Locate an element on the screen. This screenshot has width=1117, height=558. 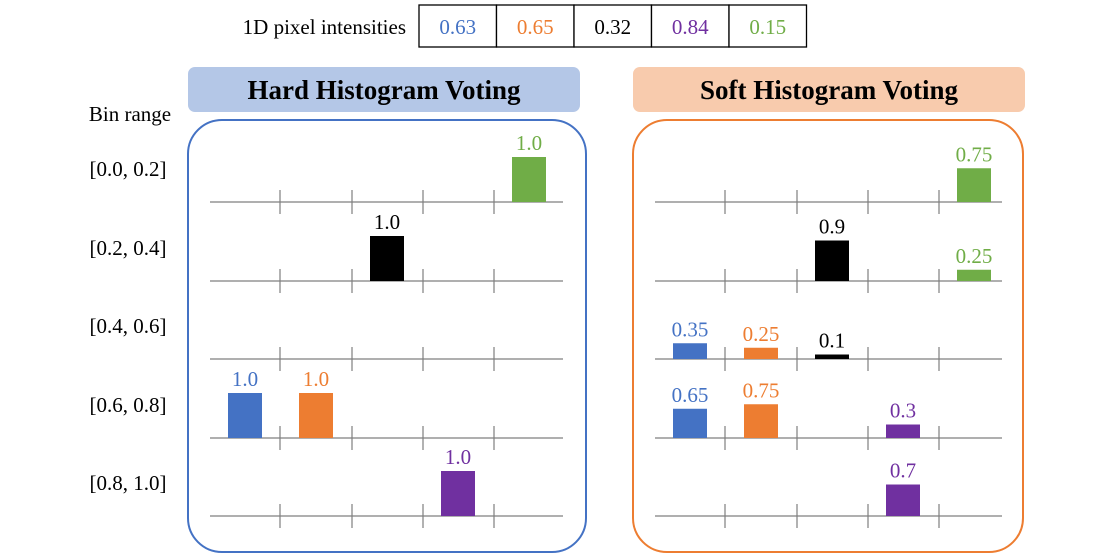
pixel-value: 0.65 is located at coordinates (535, 27).